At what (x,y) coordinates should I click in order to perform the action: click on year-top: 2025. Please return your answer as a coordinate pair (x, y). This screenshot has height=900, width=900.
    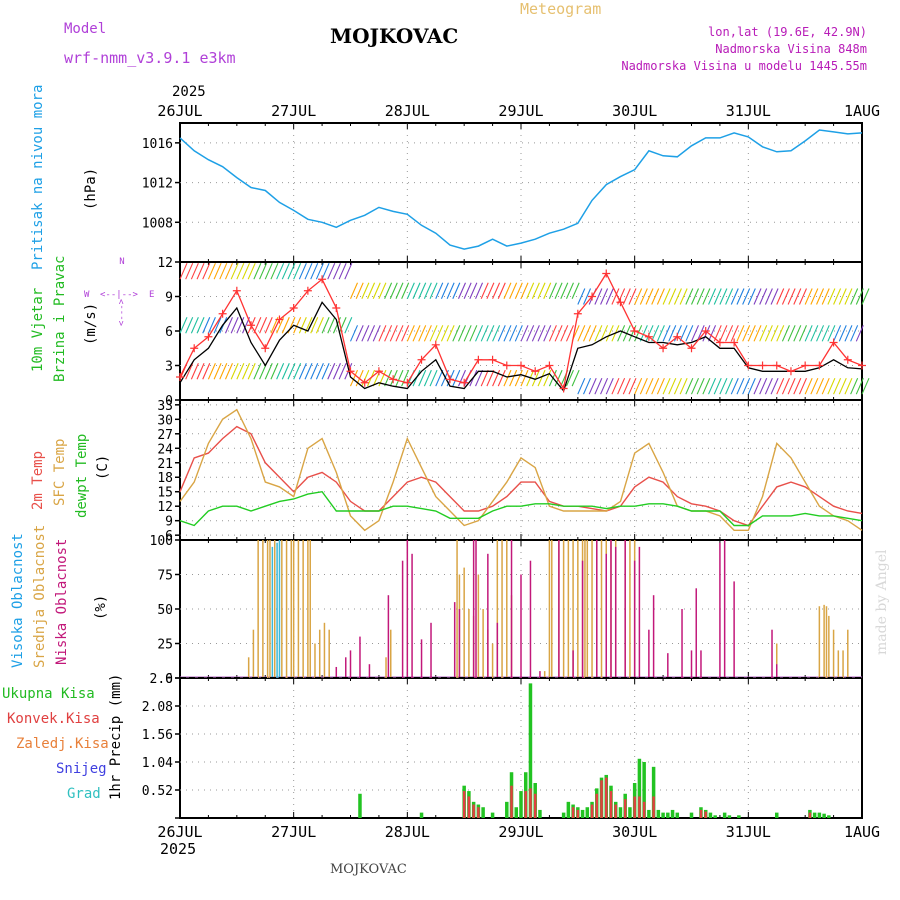
    Looking at the image, I should click on (189, 92).